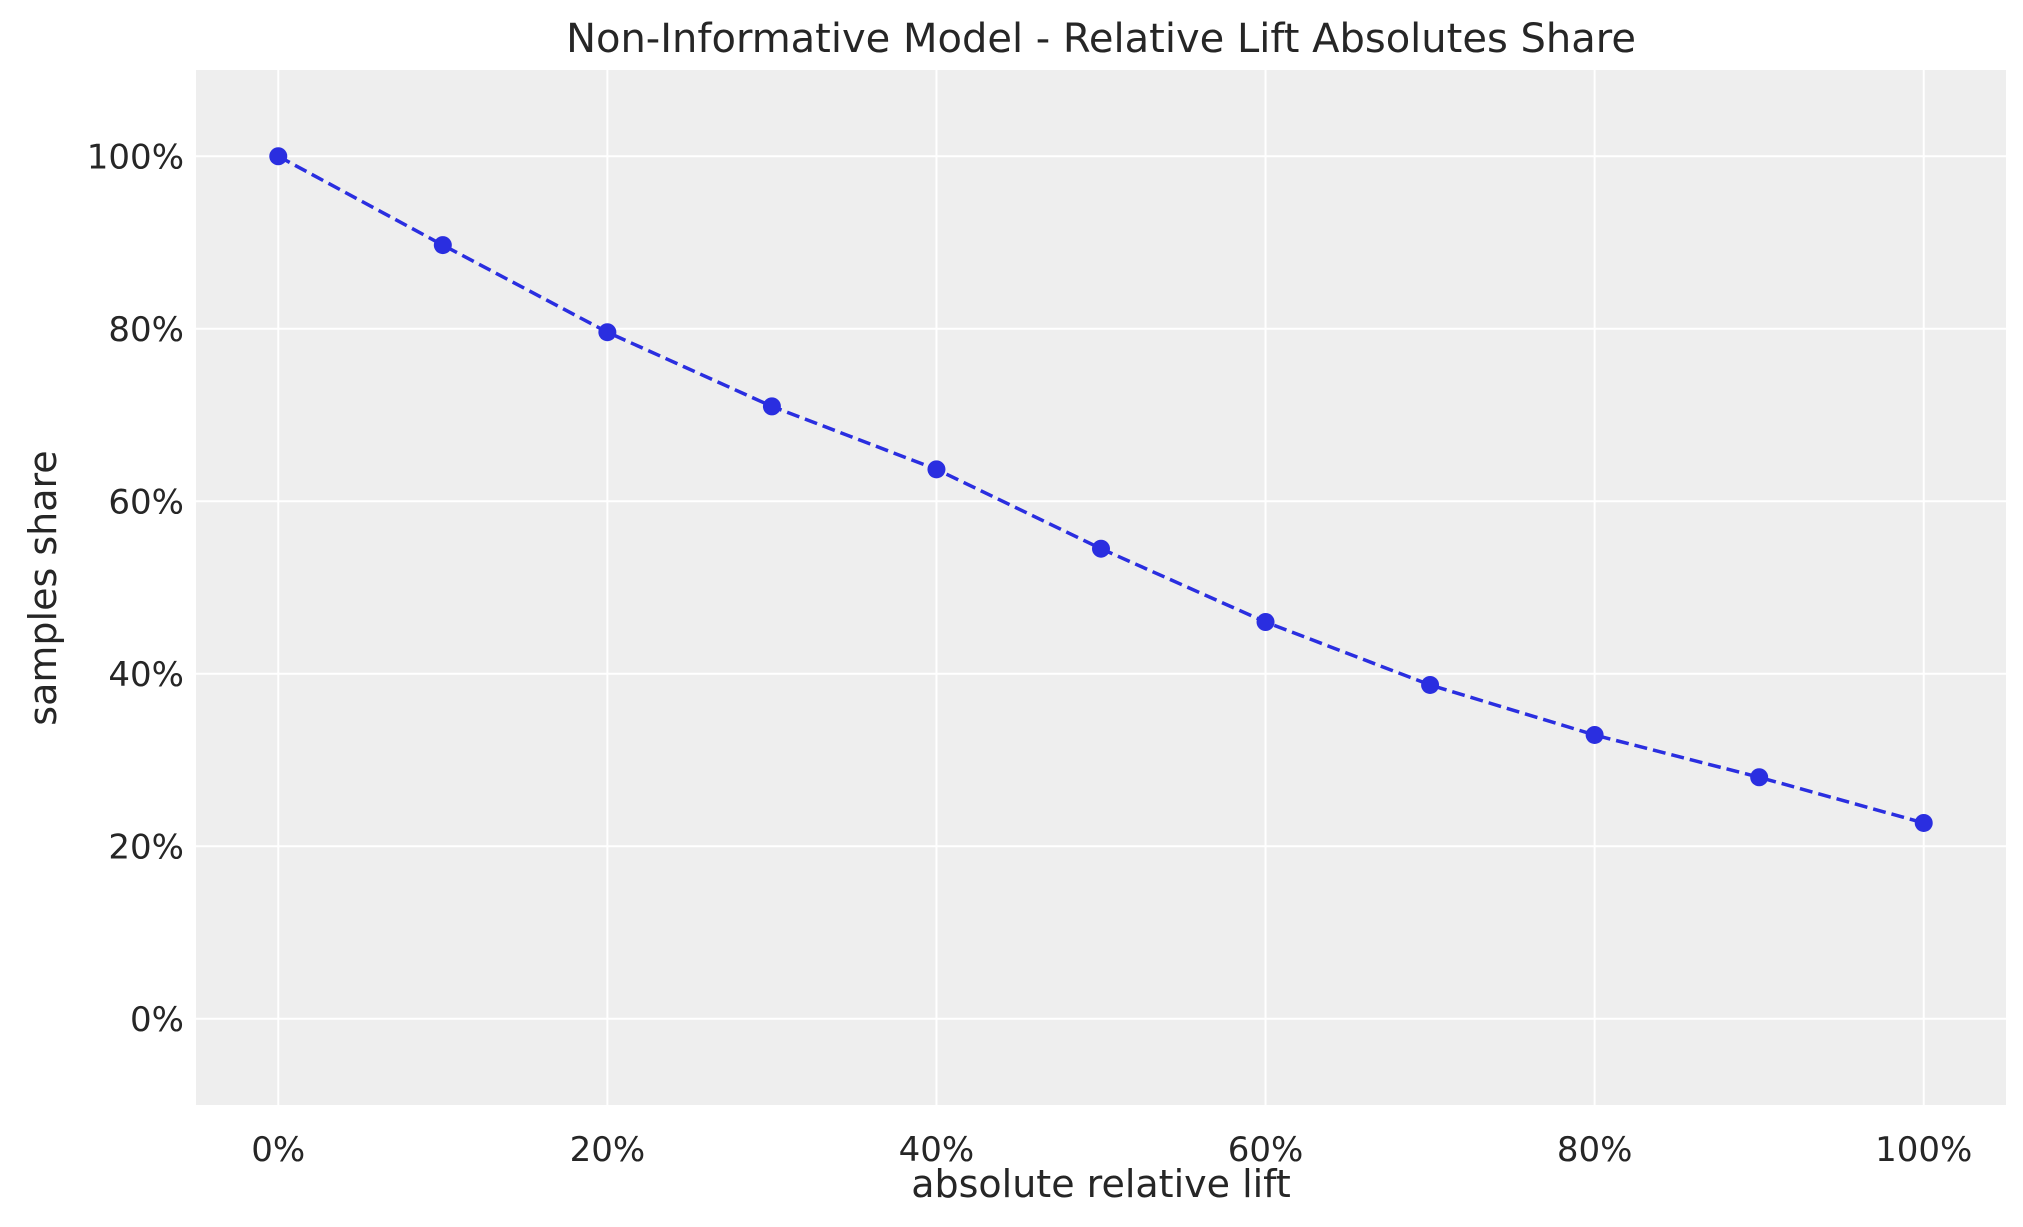 The height and width of the screenshot is (1227, 2023). Describe the element at coordinates (146, 502) in the screenshot. I see `y-tick-label: 60%` at that location.